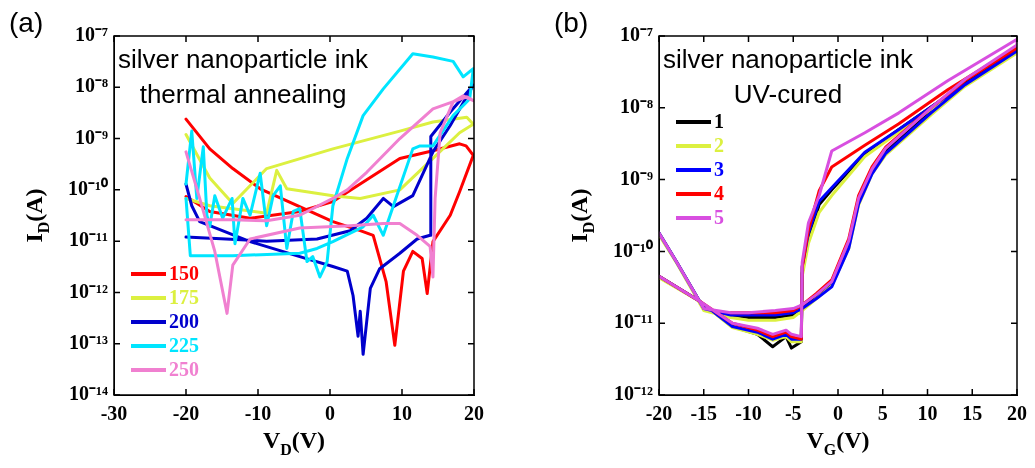  Describe the element at coordinates (719, 193) in the screenshot. I see `legend-label: 4` at that location.